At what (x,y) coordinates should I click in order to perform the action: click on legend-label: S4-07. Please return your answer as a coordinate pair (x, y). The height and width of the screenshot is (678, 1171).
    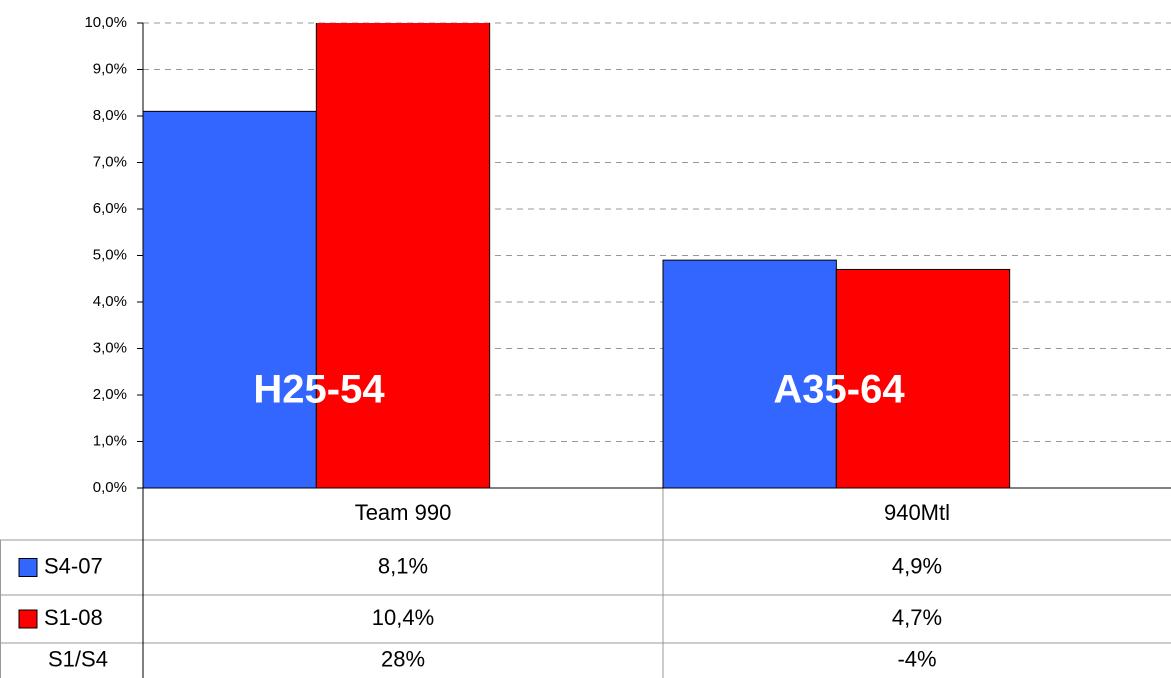
    Looking at the image, I should click on (73, 565).